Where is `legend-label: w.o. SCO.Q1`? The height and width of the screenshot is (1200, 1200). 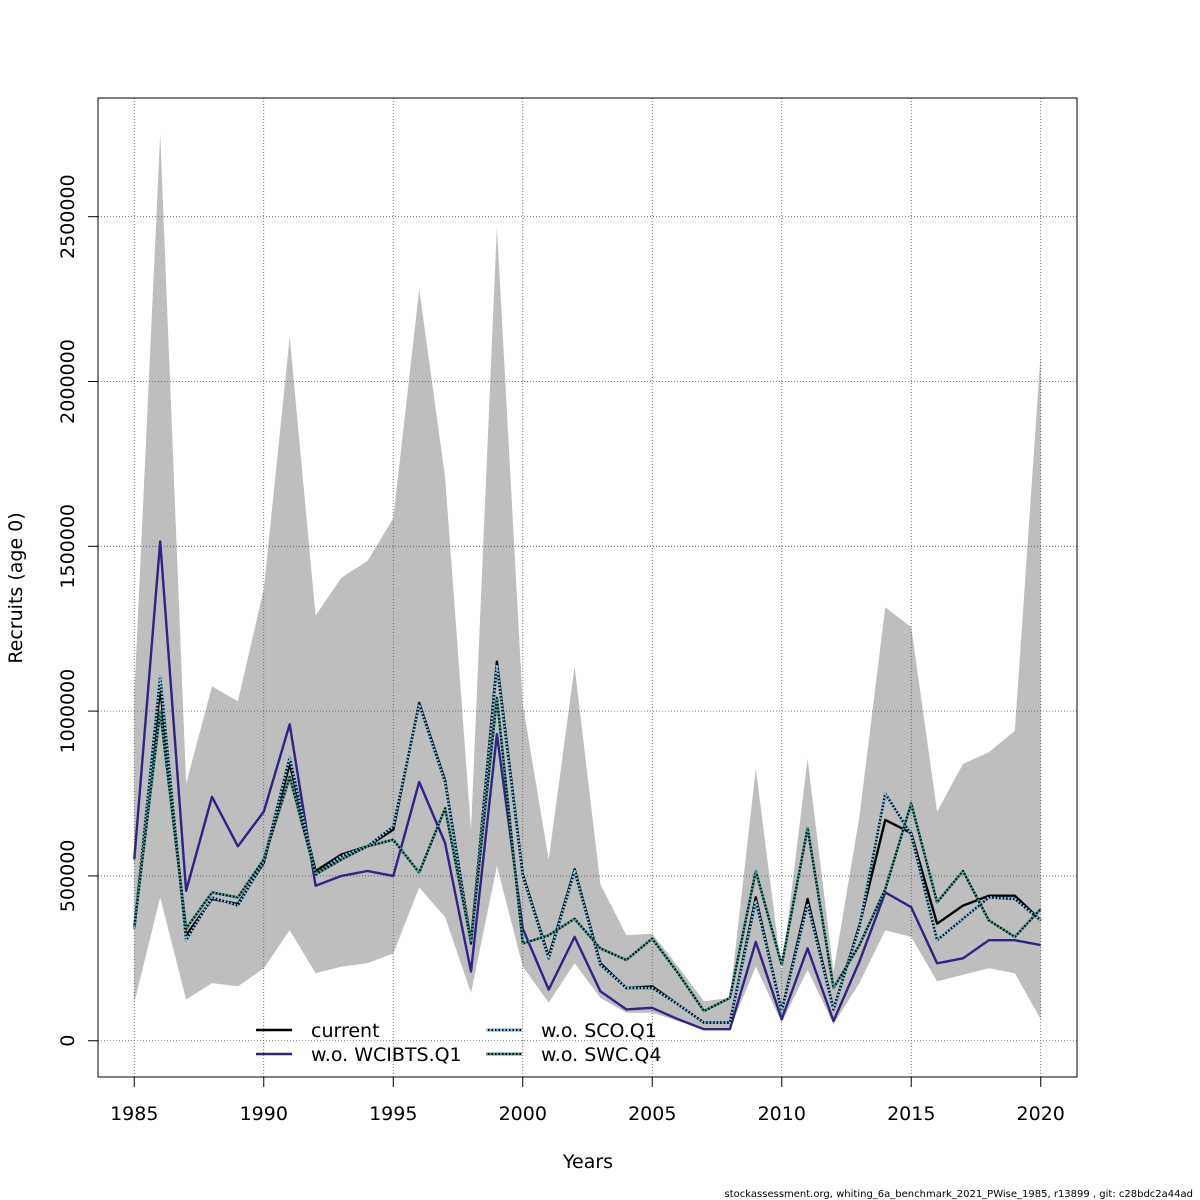 legend-label: w.o. SCO.Q1 is located at coordinates (599, 1031).